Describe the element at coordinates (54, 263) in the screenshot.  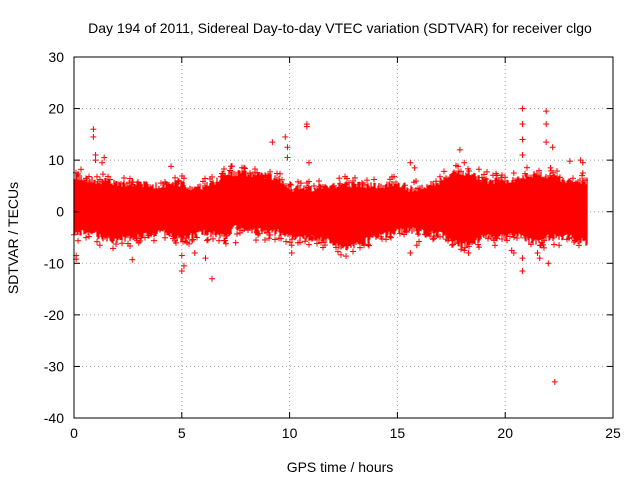
I see `y-tick-label: -10` at that location.